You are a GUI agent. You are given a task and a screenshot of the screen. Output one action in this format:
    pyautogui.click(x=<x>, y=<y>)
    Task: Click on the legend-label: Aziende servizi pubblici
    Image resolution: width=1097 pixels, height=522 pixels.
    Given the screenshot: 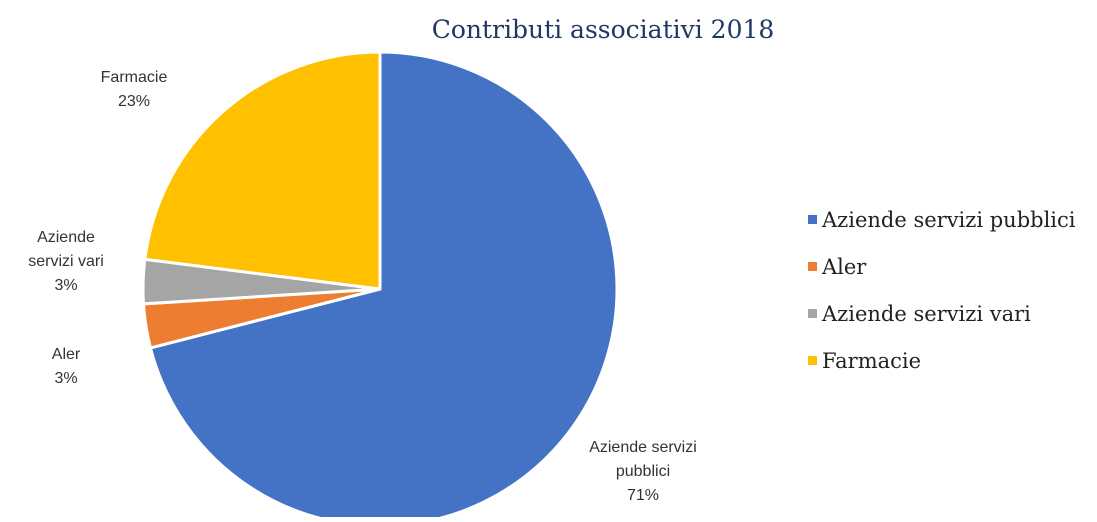 What is the action you would take?
    pyautogui.click(x=948, y=220)
    